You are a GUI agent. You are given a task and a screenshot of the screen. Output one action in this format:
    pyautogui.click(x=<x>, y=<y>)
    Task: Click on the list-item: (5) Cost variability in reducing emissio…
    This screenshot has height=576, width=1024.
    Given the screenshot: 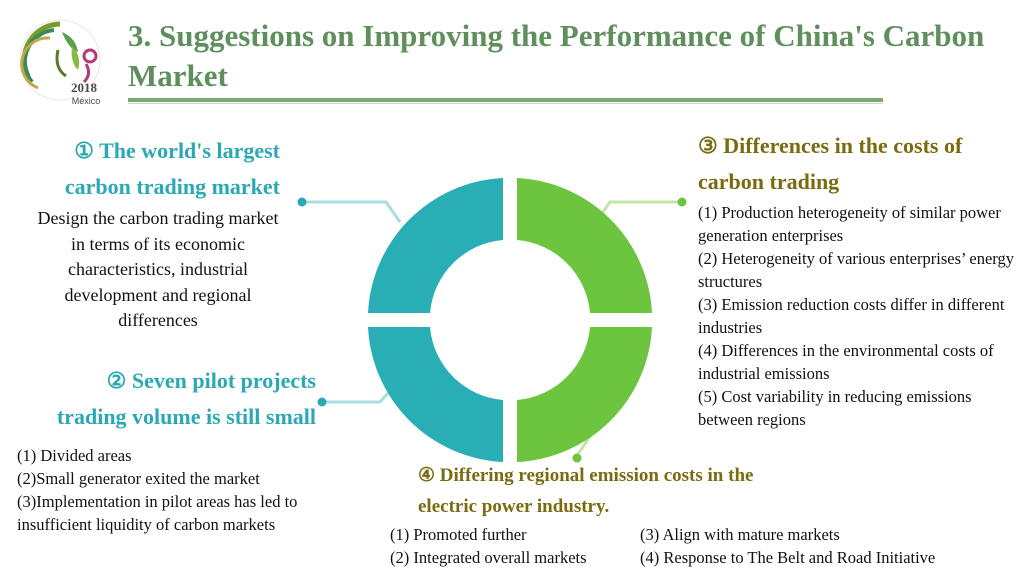 What is the action you would take?
    pyautogui.click(x=835, y=408)
    